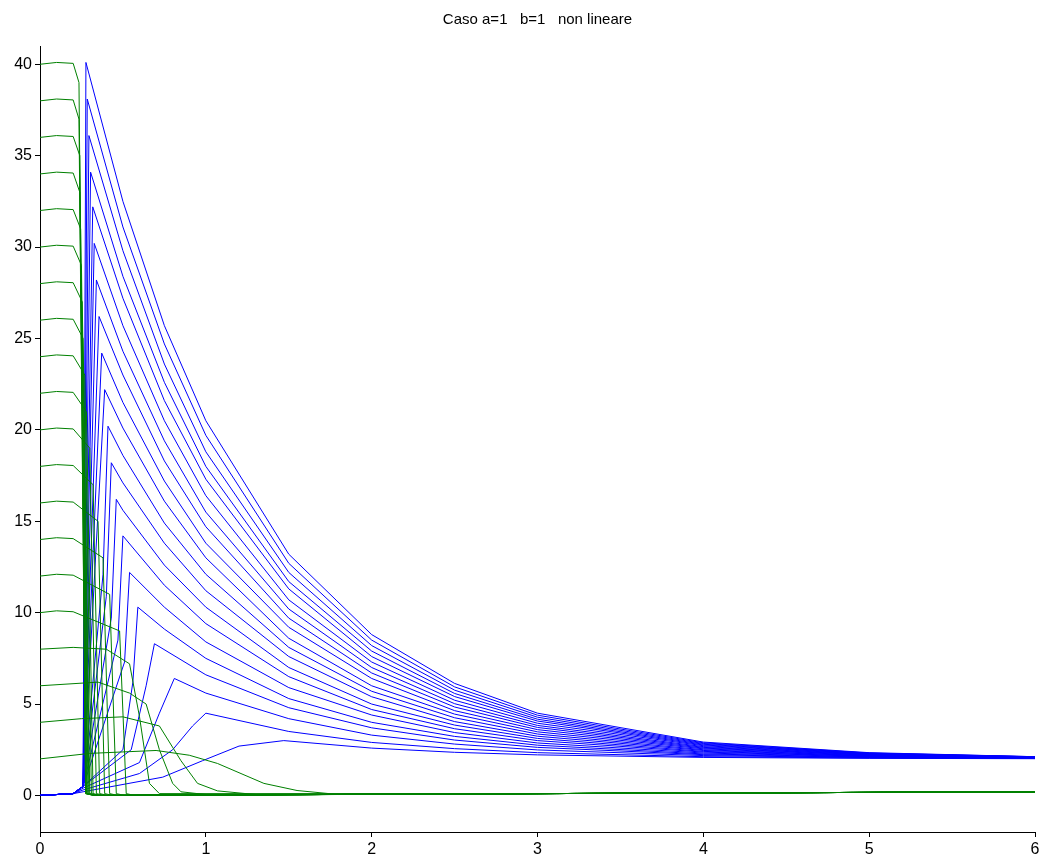  I want to click on y-tick-label: 30, so click(23, 246).